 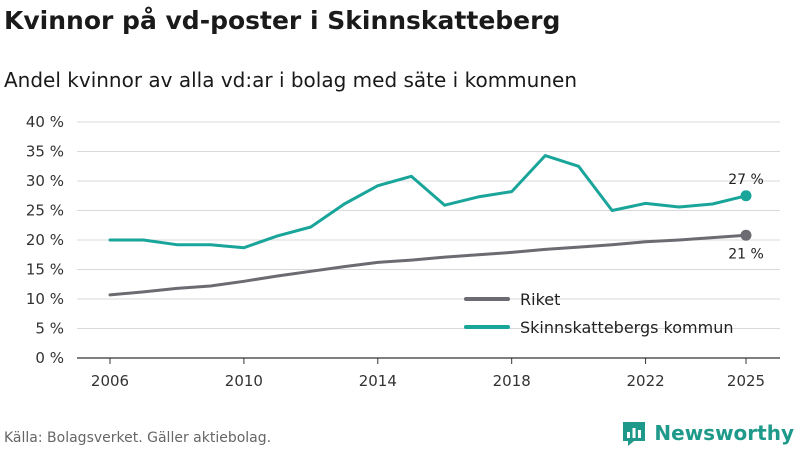 What do you see at coordinates (512, 381) in the screenshot?
I see `x-tick-label: 2018` at bounding box center [512, 381].